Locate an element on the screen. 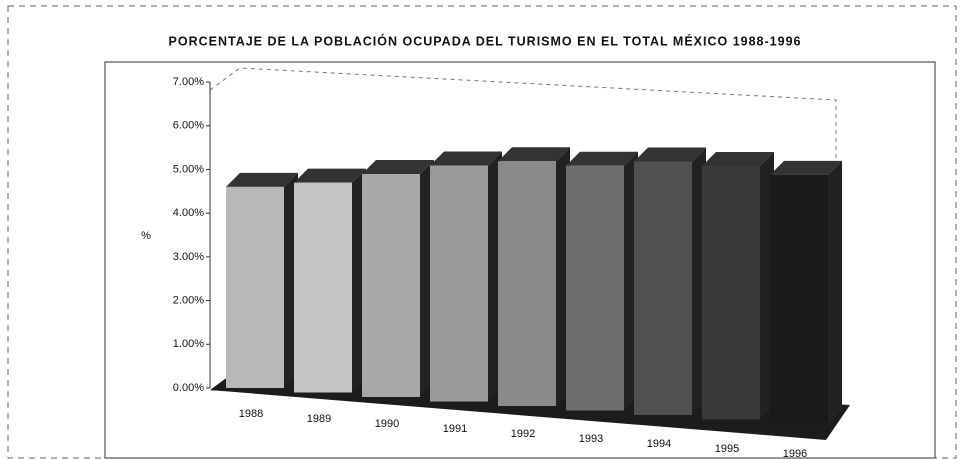 The height and width of the screenshot is (459, 963). x-tick-label: 1992 is located at coordinates (523, 434).